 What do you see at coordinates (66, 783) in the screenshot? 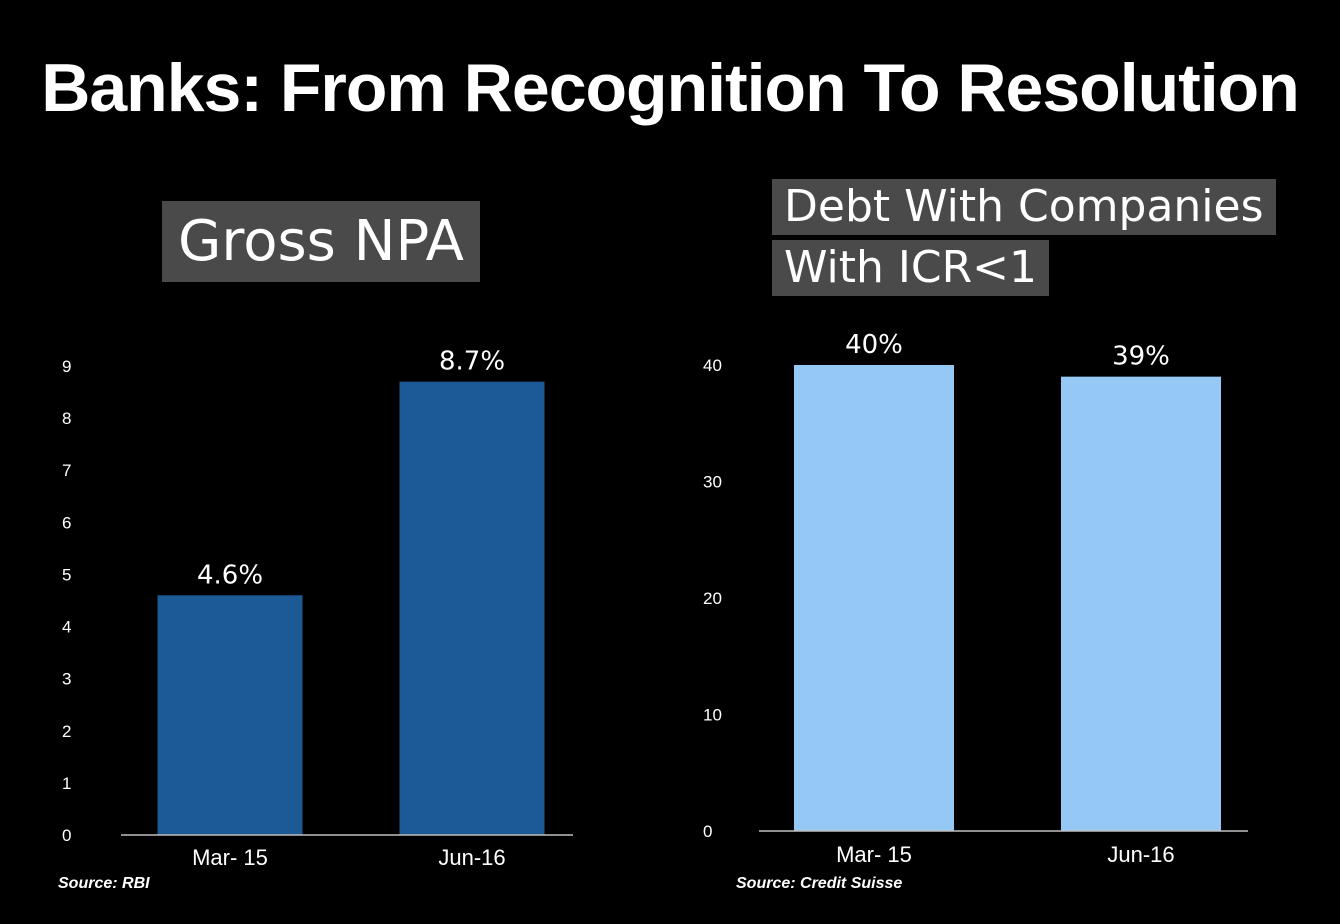
I see `left-y-tick-label: 1` at bounding box center [66, 783].